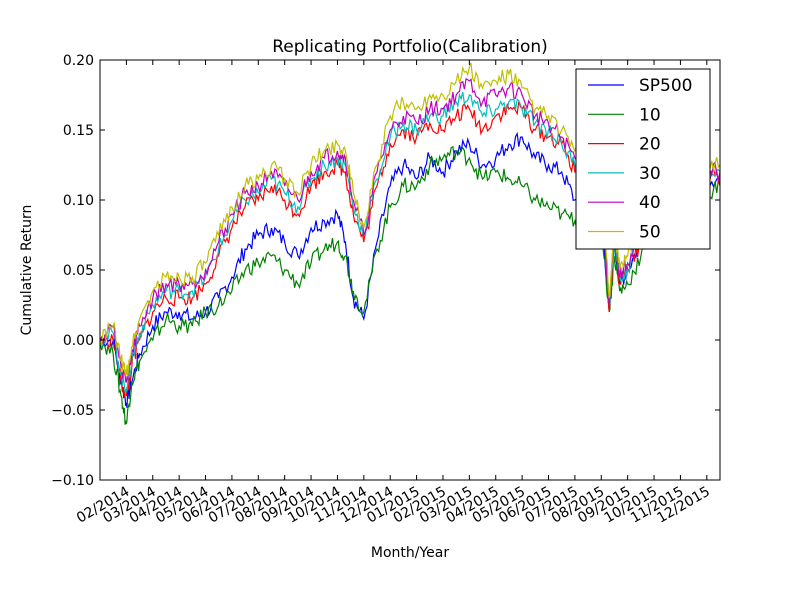 This screenshot has width=800, height=600. Describe the element at coordinates (27, 270) in the screenshot. I see `y-axis-label: Cumulative Return` at that location.